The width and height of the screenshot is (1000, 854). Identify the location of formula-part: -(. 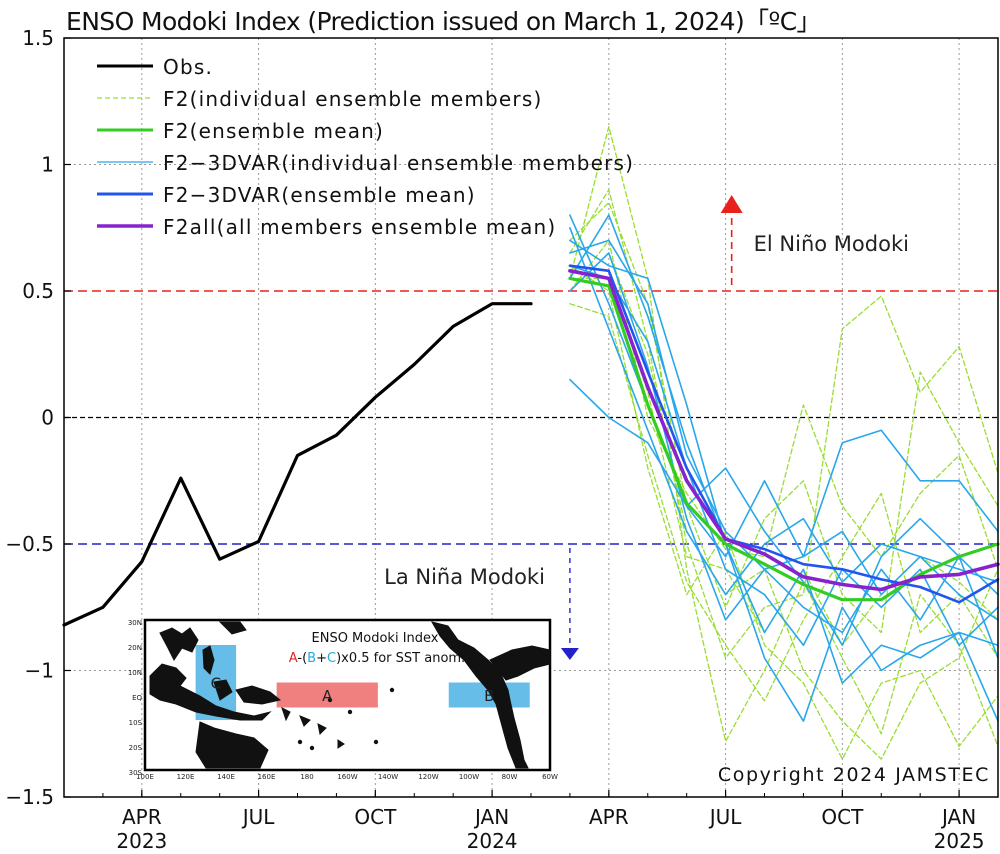
(302, 658).